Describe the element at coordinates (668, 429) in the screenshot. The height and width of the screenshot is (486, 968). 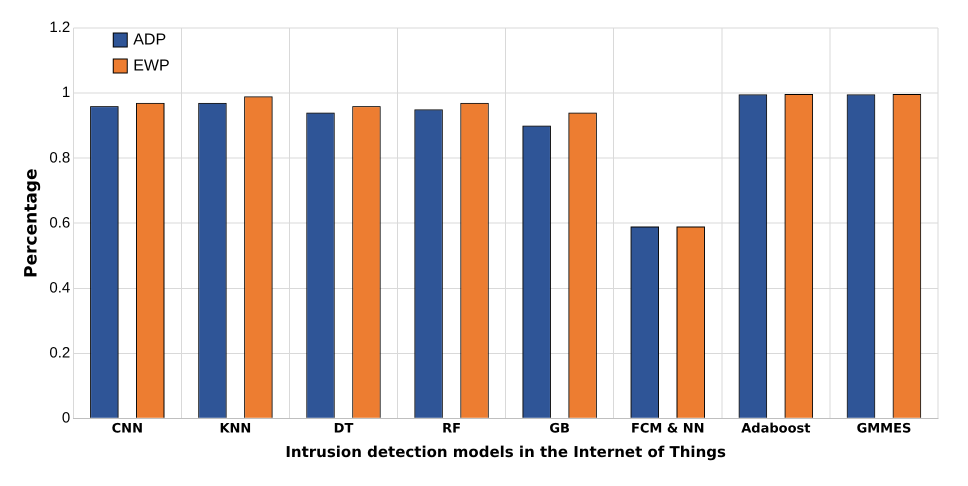
I see `x-tick-label: FCM & NN` at that location.